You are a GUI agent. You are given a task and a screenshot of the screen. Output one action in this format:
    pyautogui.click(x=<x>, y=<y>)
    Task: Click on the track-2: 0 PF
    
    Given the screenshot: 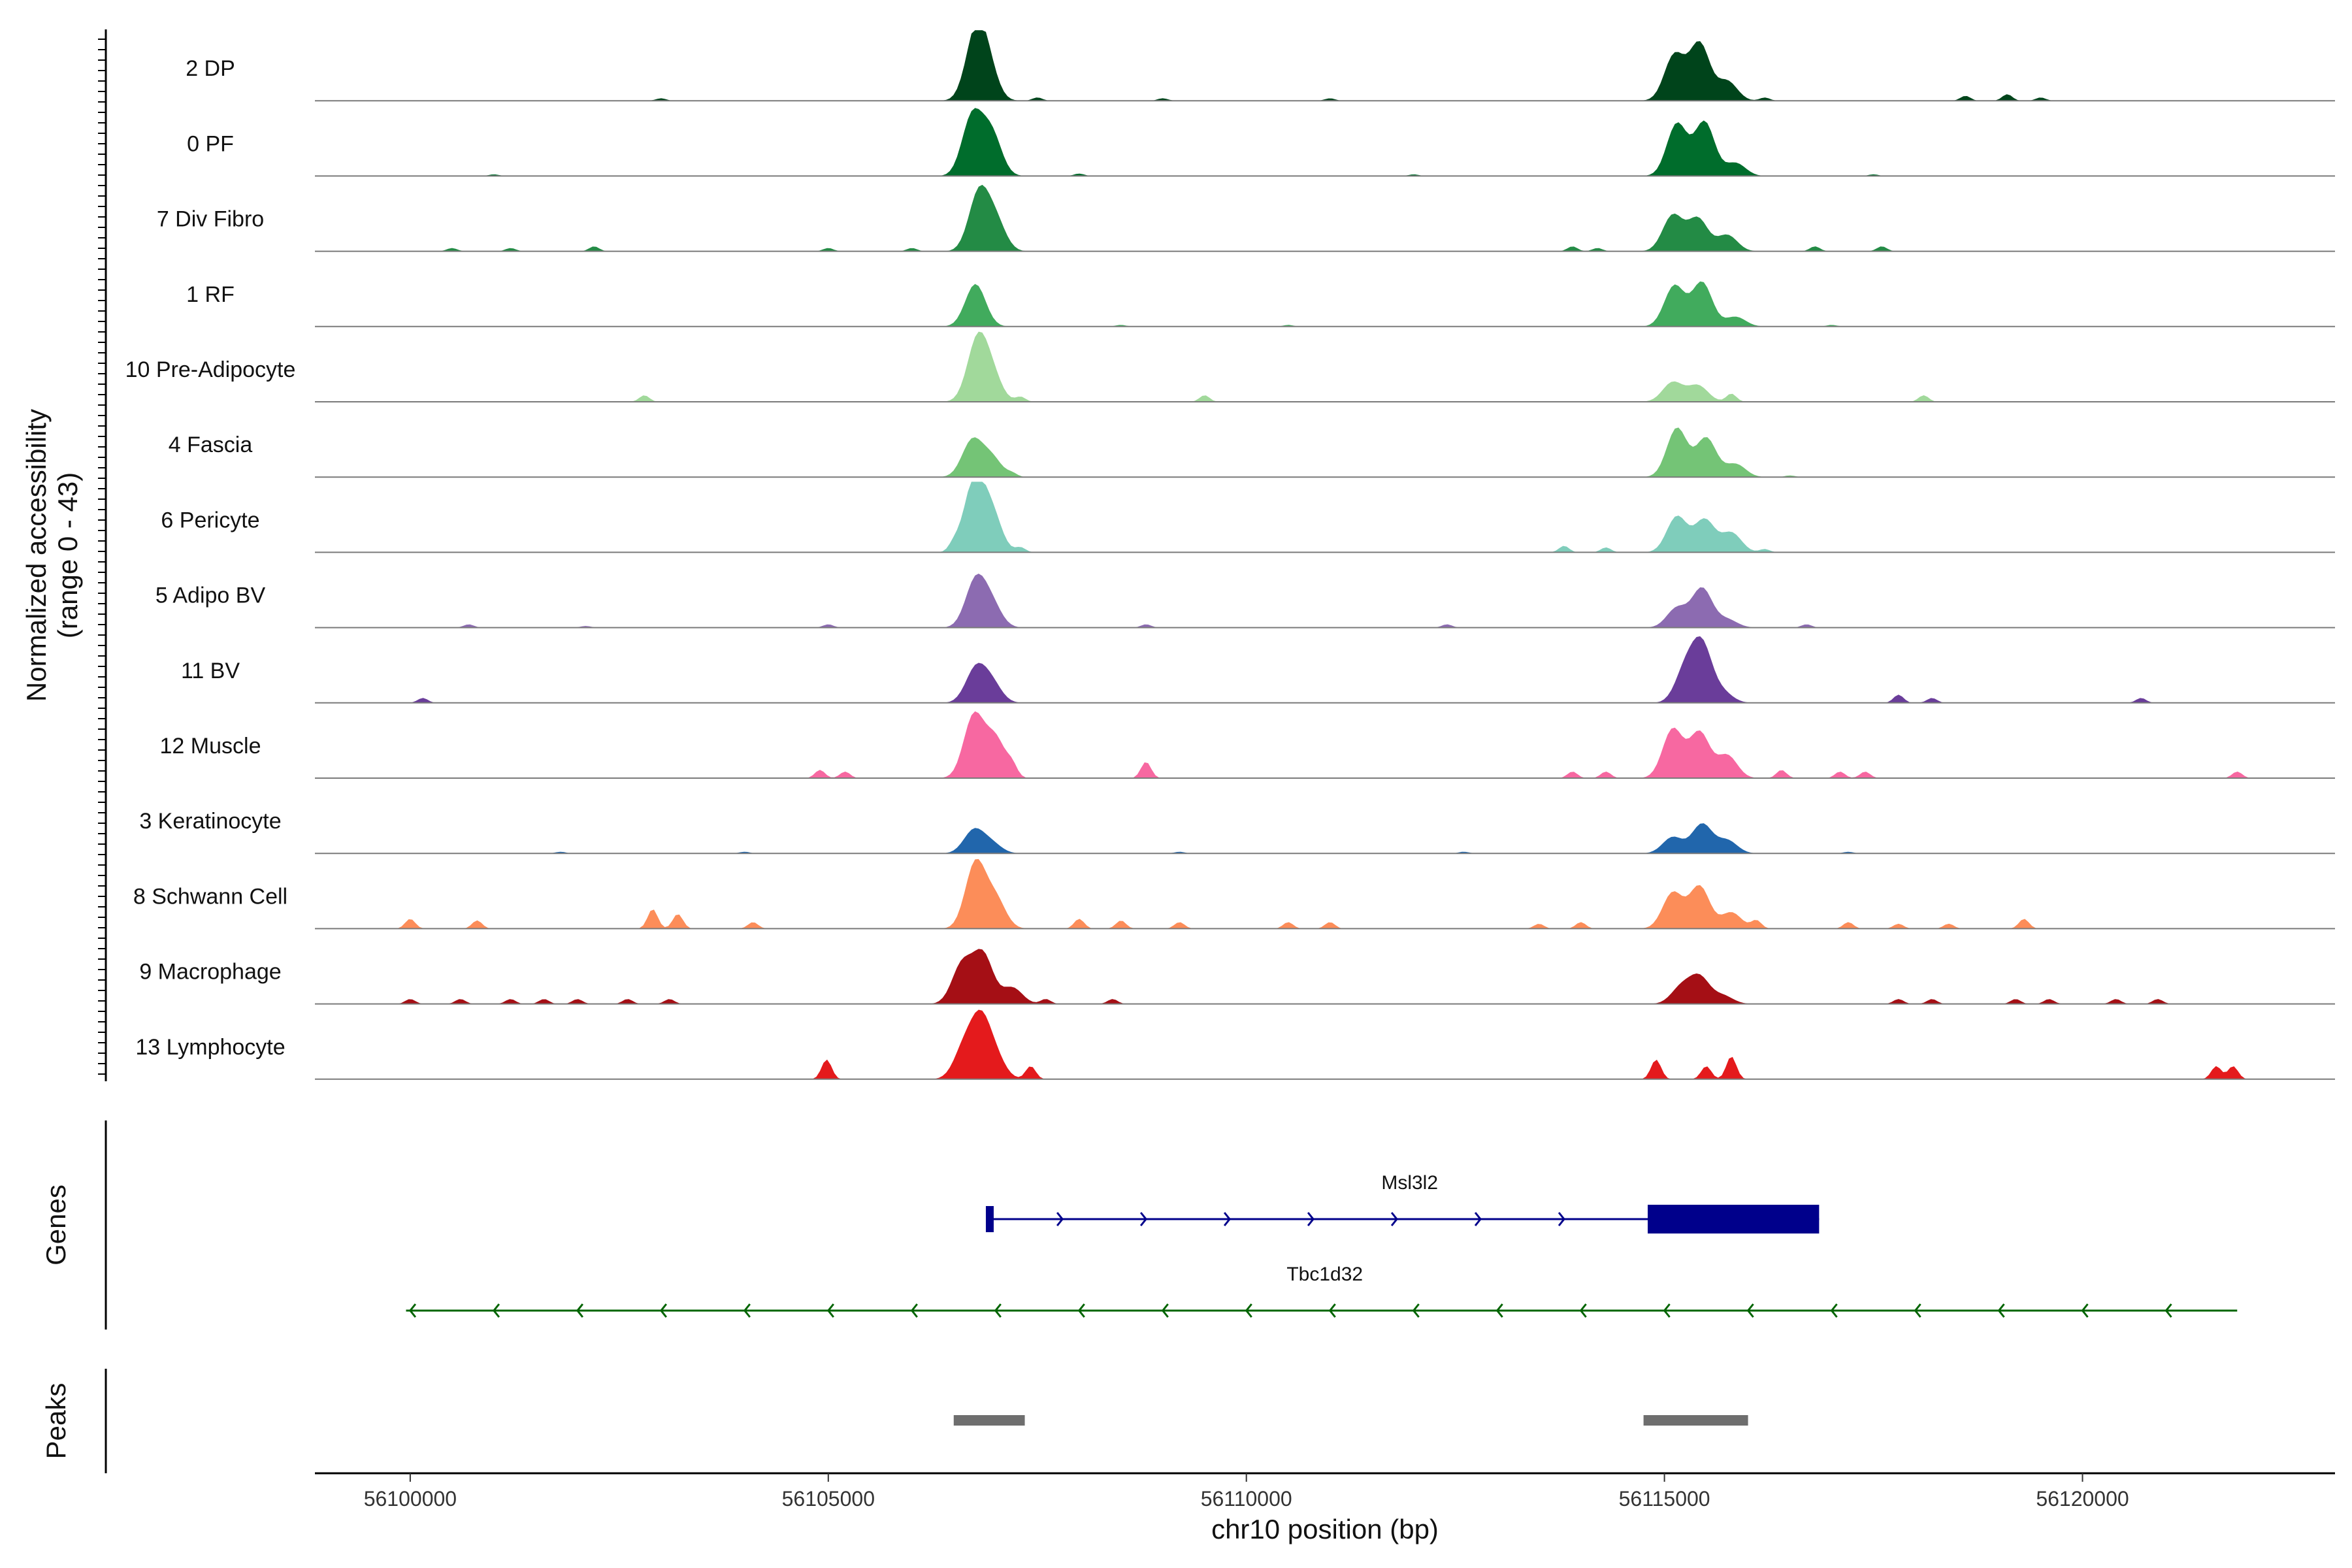 What is the action you would take?
    pyautogui.click(x=1261, y=142)
    